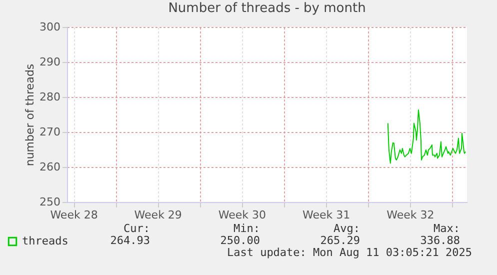  Describe the element at coordinates (50, 167) in the screenshot. I see `y-tick-label: 260` at that location.